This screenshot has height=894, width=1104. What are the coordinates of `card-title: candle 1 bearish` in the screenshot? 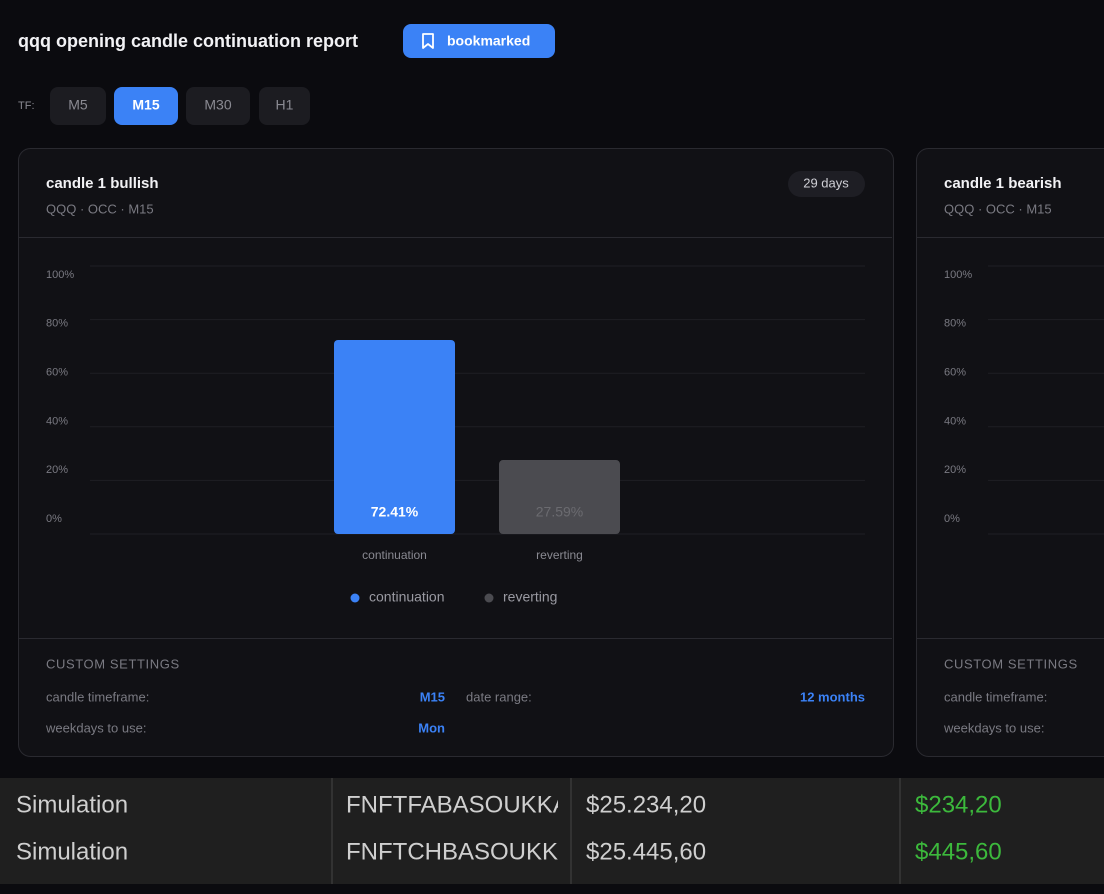 It's located at (1003, 183).